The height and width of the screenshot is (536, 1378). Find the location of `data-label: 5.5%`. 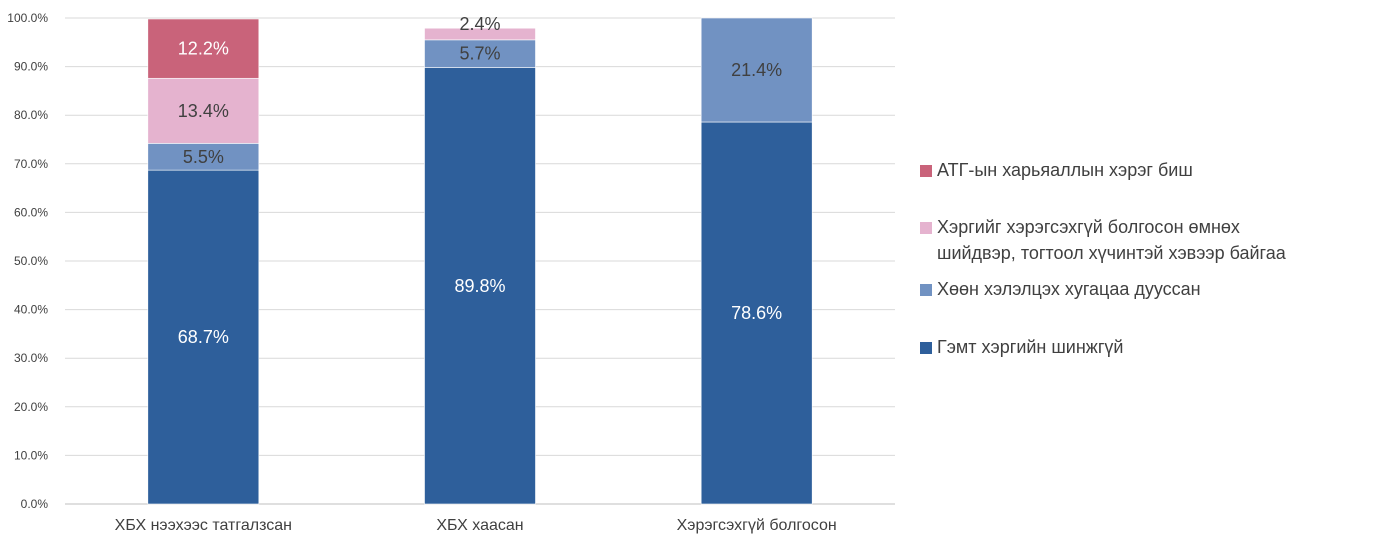

data-label: 5.5% is located at coordinates (203, 157).